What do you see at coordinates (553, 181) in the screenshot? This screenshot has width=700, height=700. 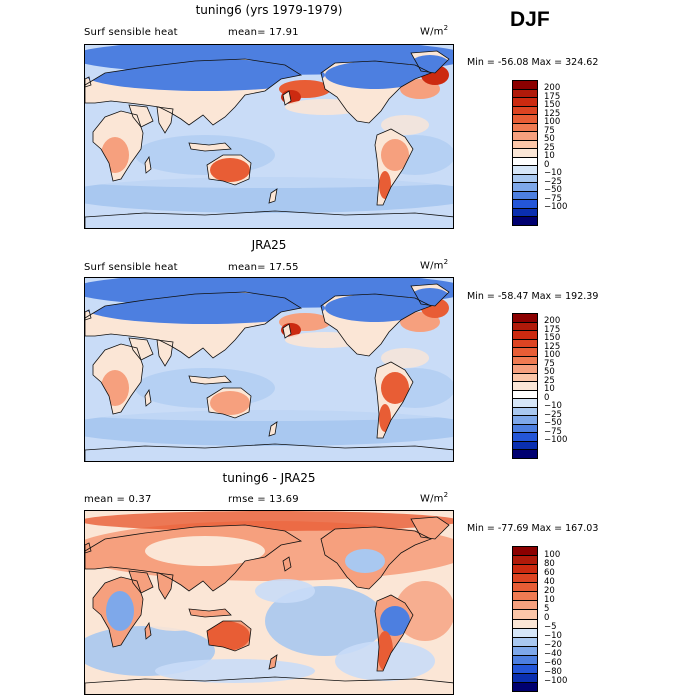 I see `colorbar-tick-label: −25` at bounding box center [553, 181].